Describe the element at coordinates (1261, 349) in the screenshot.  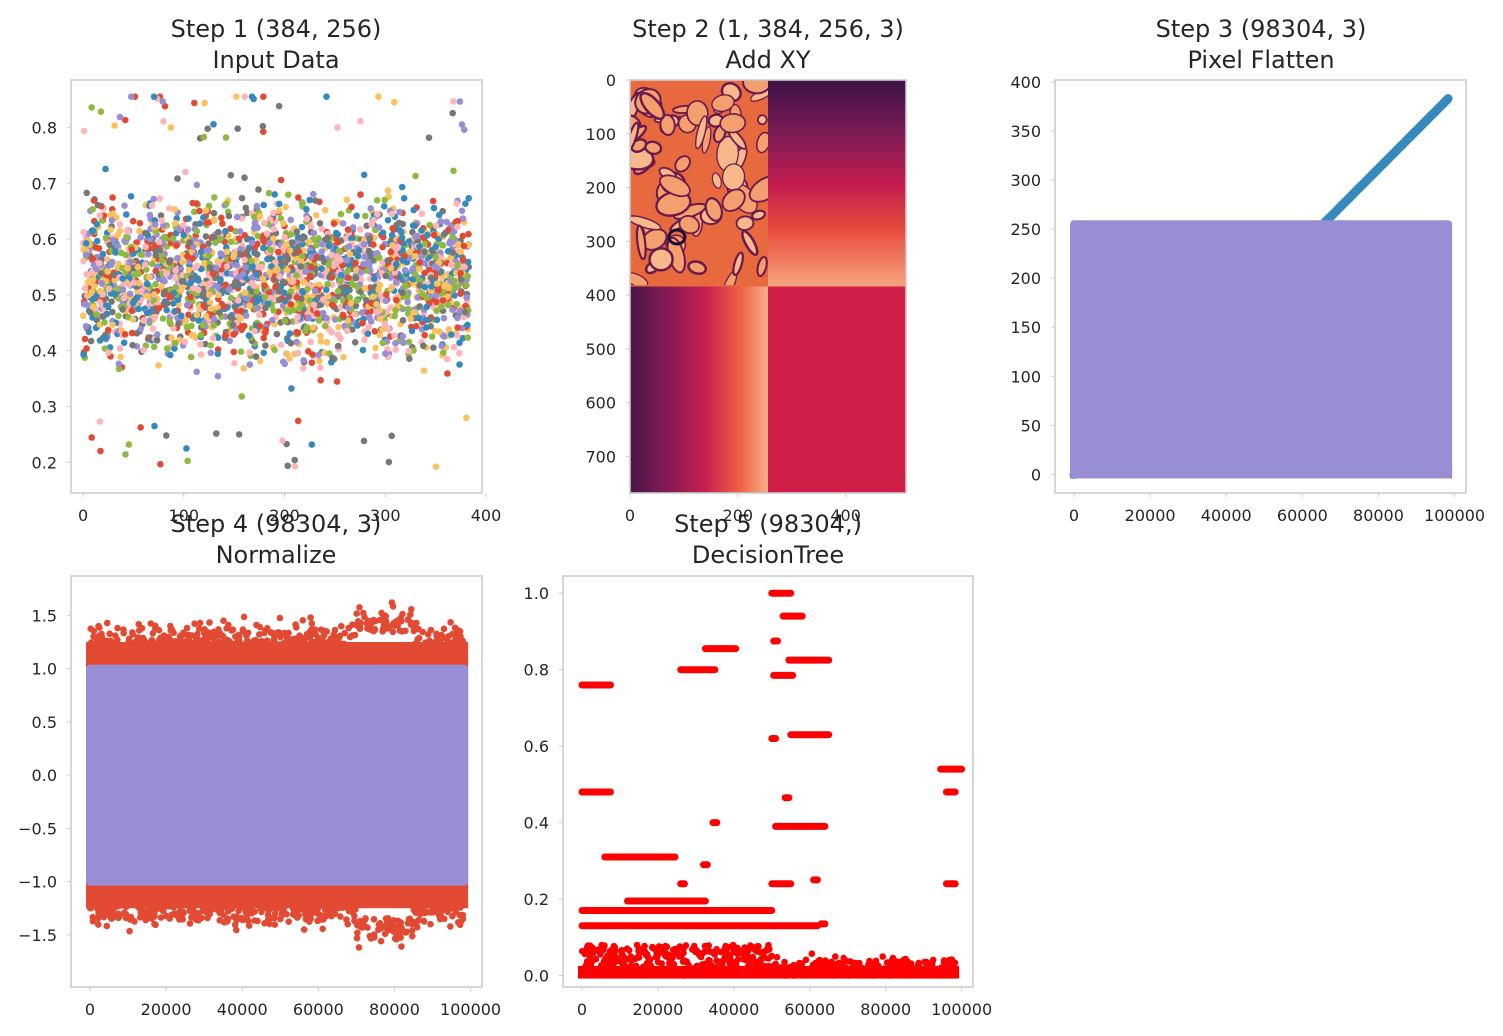
I see `series-purple` at that location.